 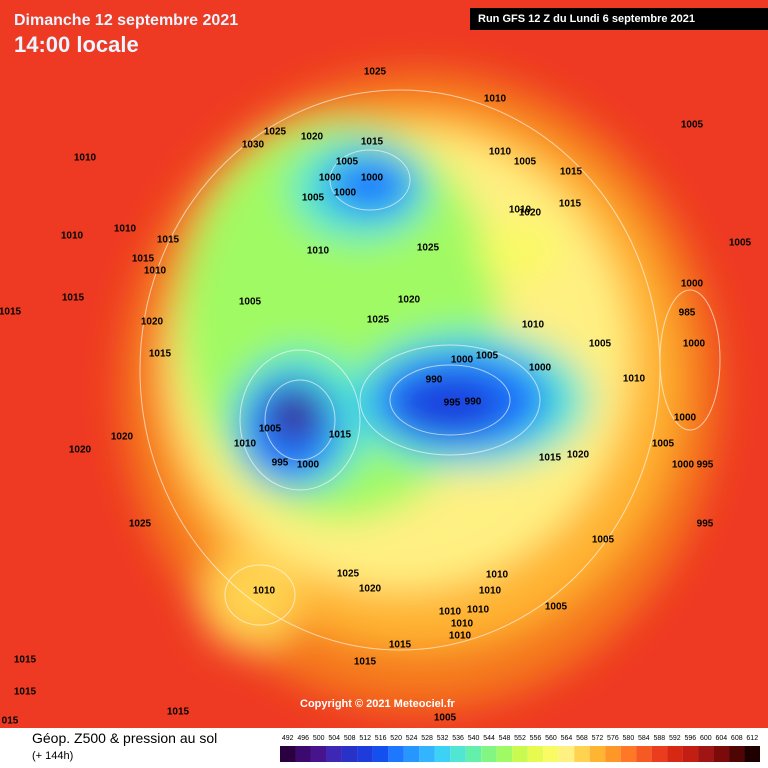 I want to click on colorbar-label: 512, so click(x=365, y=738).